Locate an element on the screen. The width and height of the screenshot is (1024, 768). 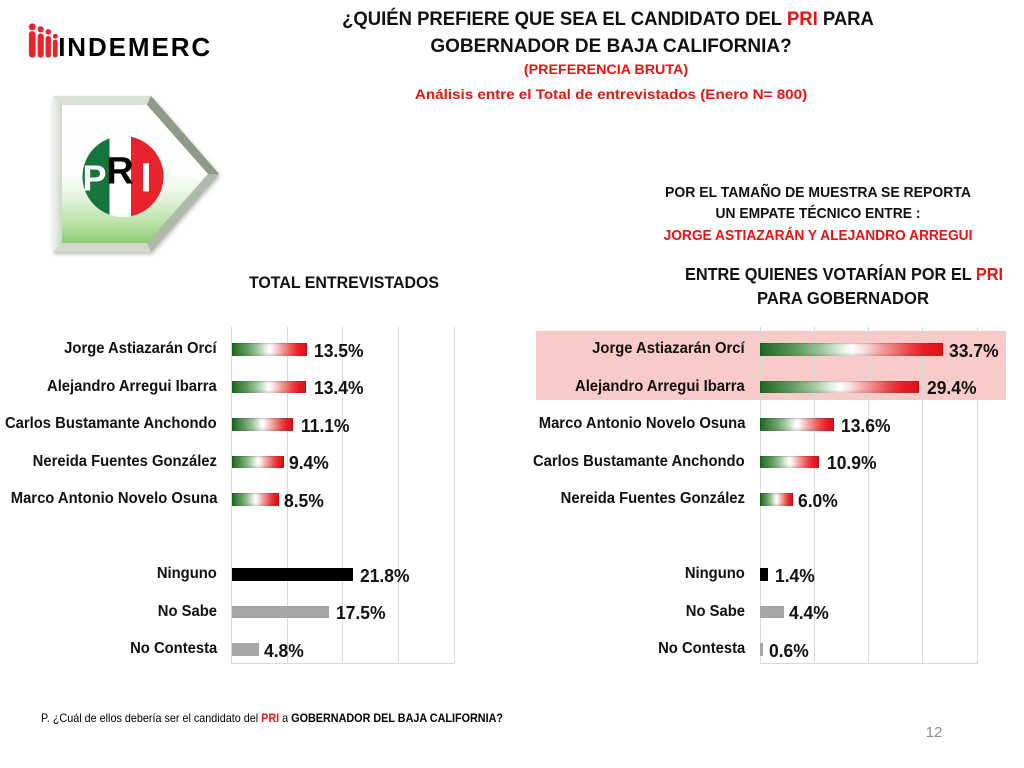
svg-text: I is located at coordinates (145, 178).